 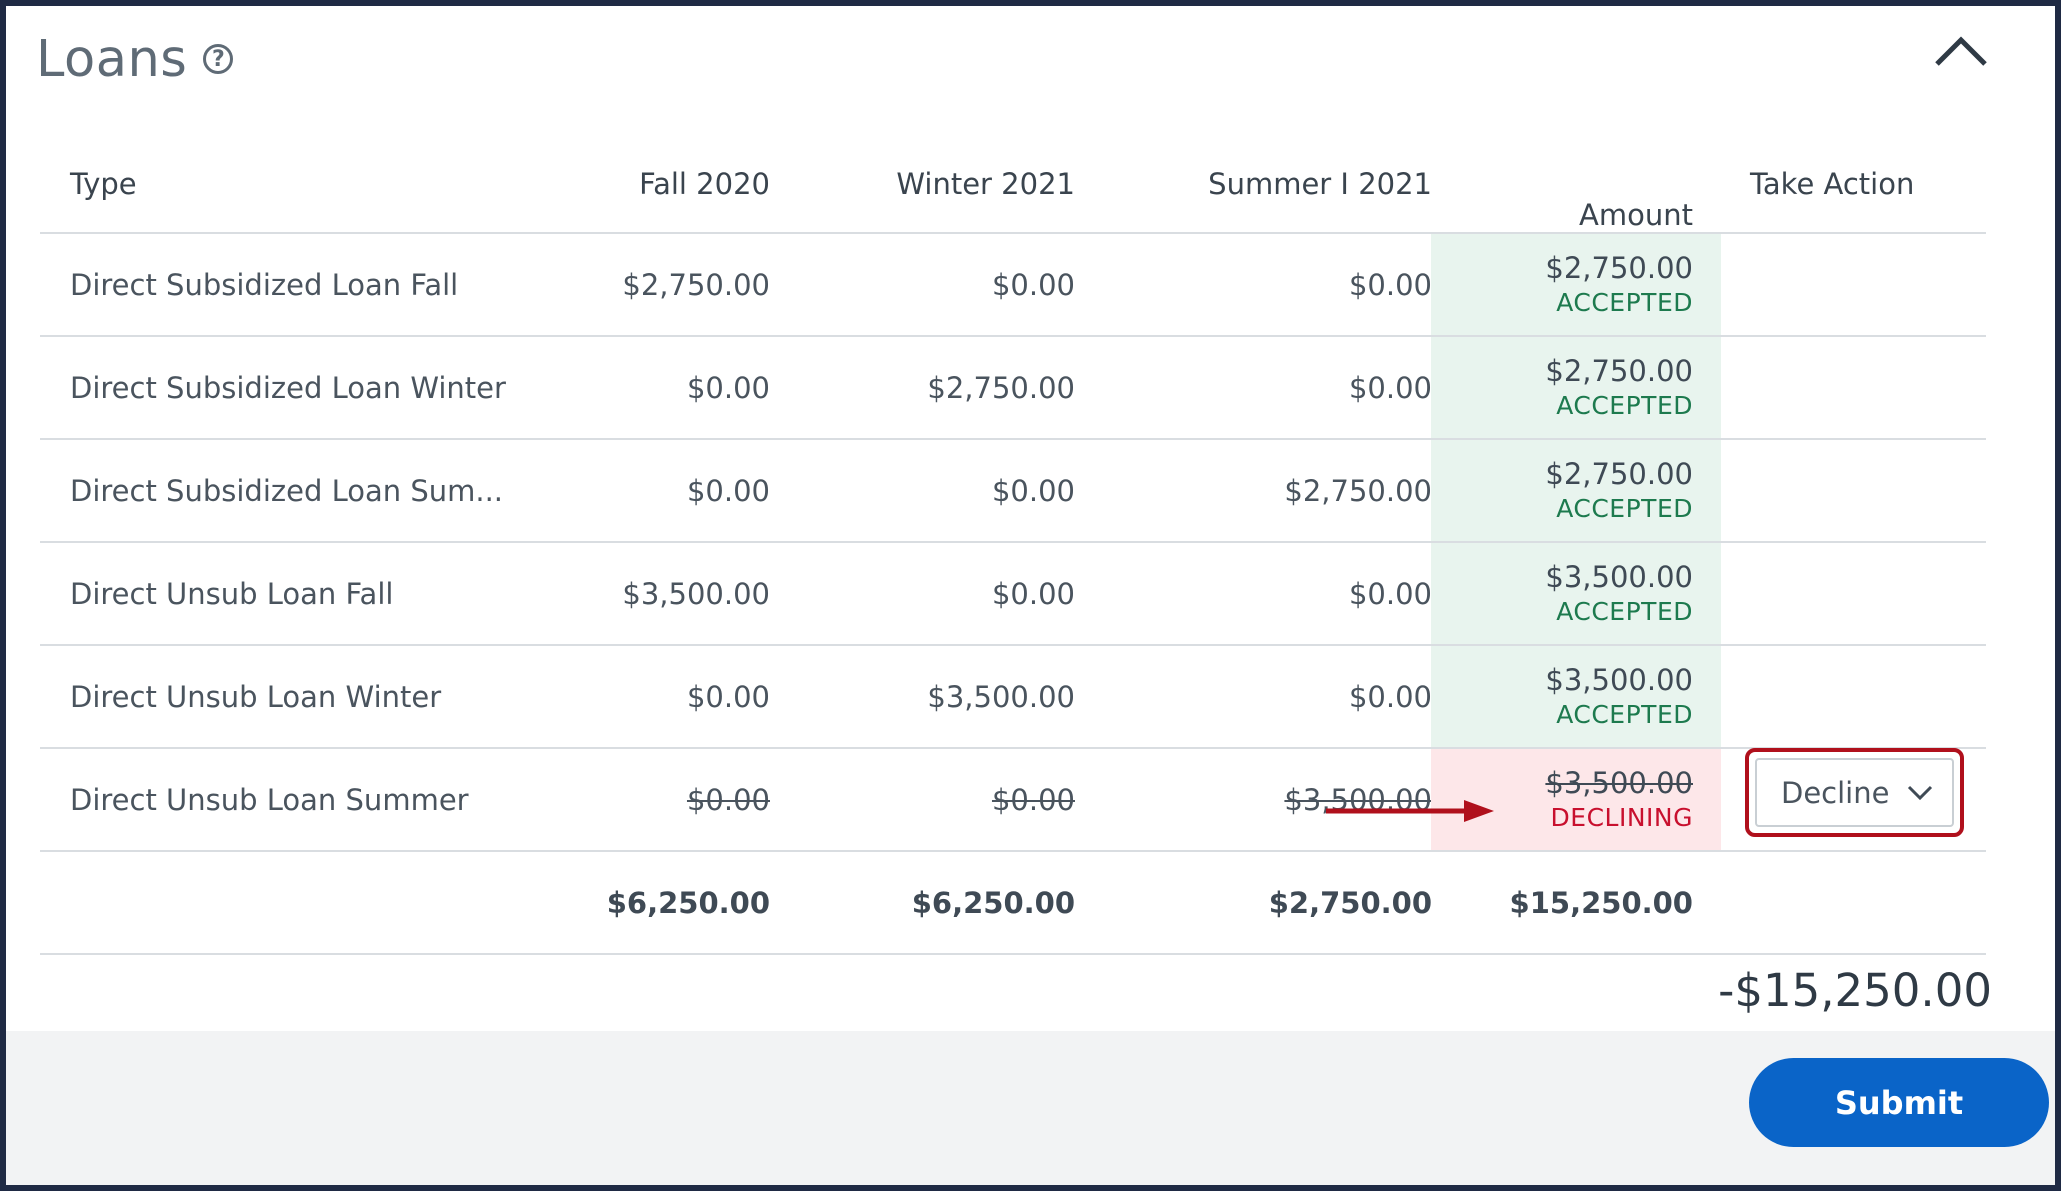 What do you see at coordinates (1621, 817) in the screenshot?
I see `status-badge: DECLINING` at bounding box center [1621, 817].